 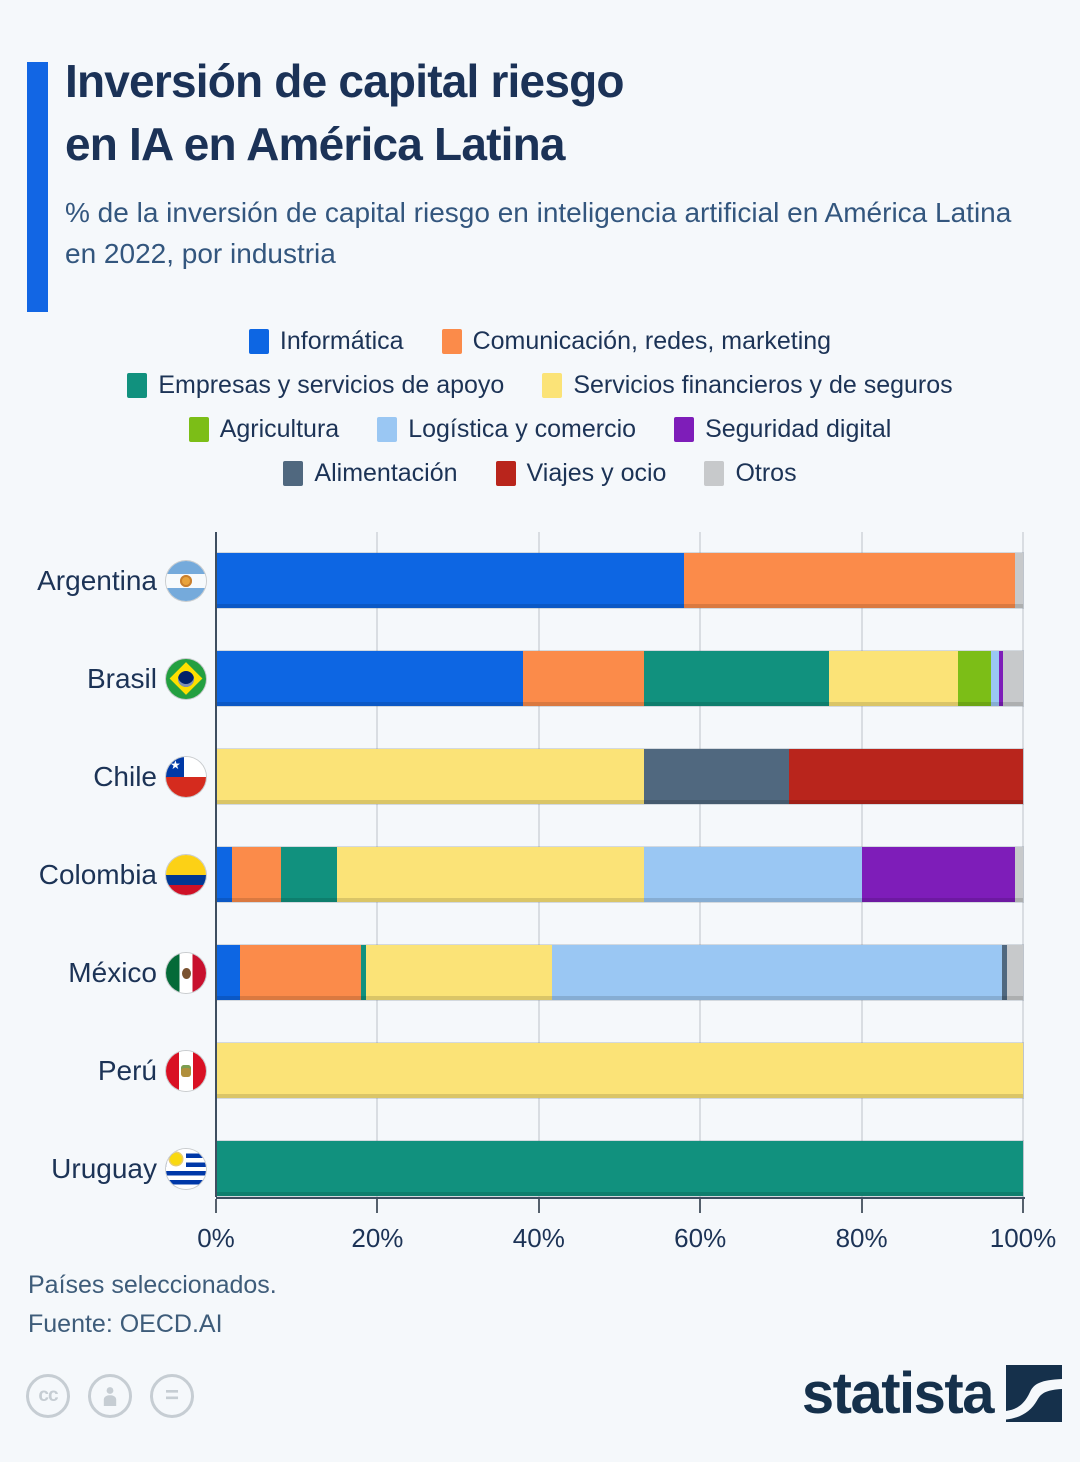 What do you see at coordinates (974, 678) in the screenshot?
I see `bar-segment-agricultura` at bounding box center [974, 678].